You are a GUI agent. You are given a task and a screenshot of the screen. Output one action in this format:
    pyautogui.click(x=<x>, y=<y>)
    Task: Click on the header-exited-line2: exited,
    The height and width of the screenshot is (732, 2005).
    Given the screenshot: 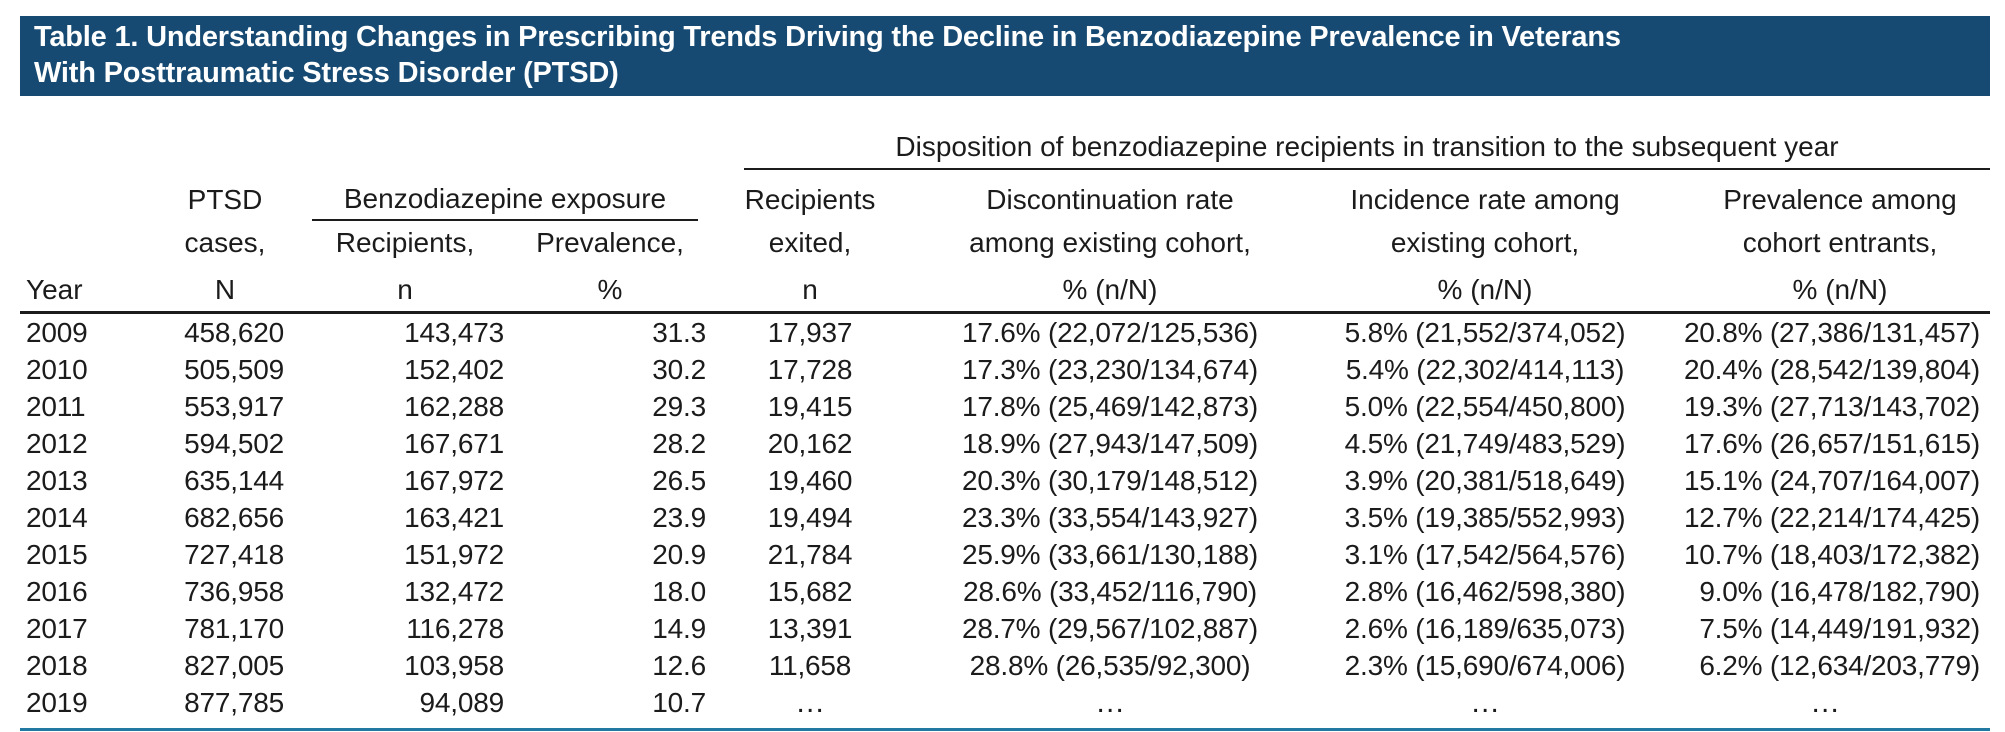 What is the action you would take?
    pyautogui.click(x=810, y=242)
    